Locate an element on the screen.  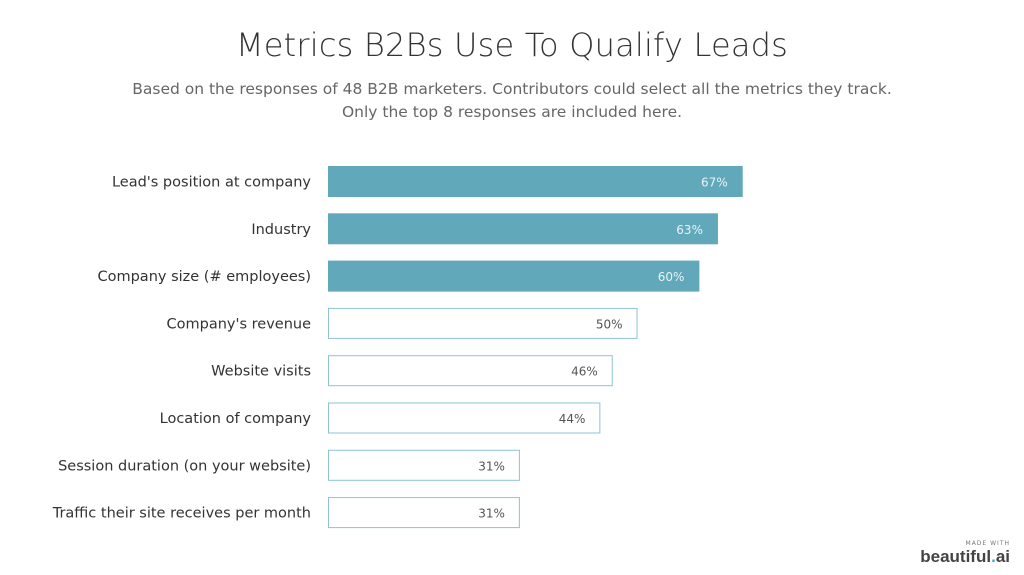
data-label: 67% is located at coordinates (714, 183).